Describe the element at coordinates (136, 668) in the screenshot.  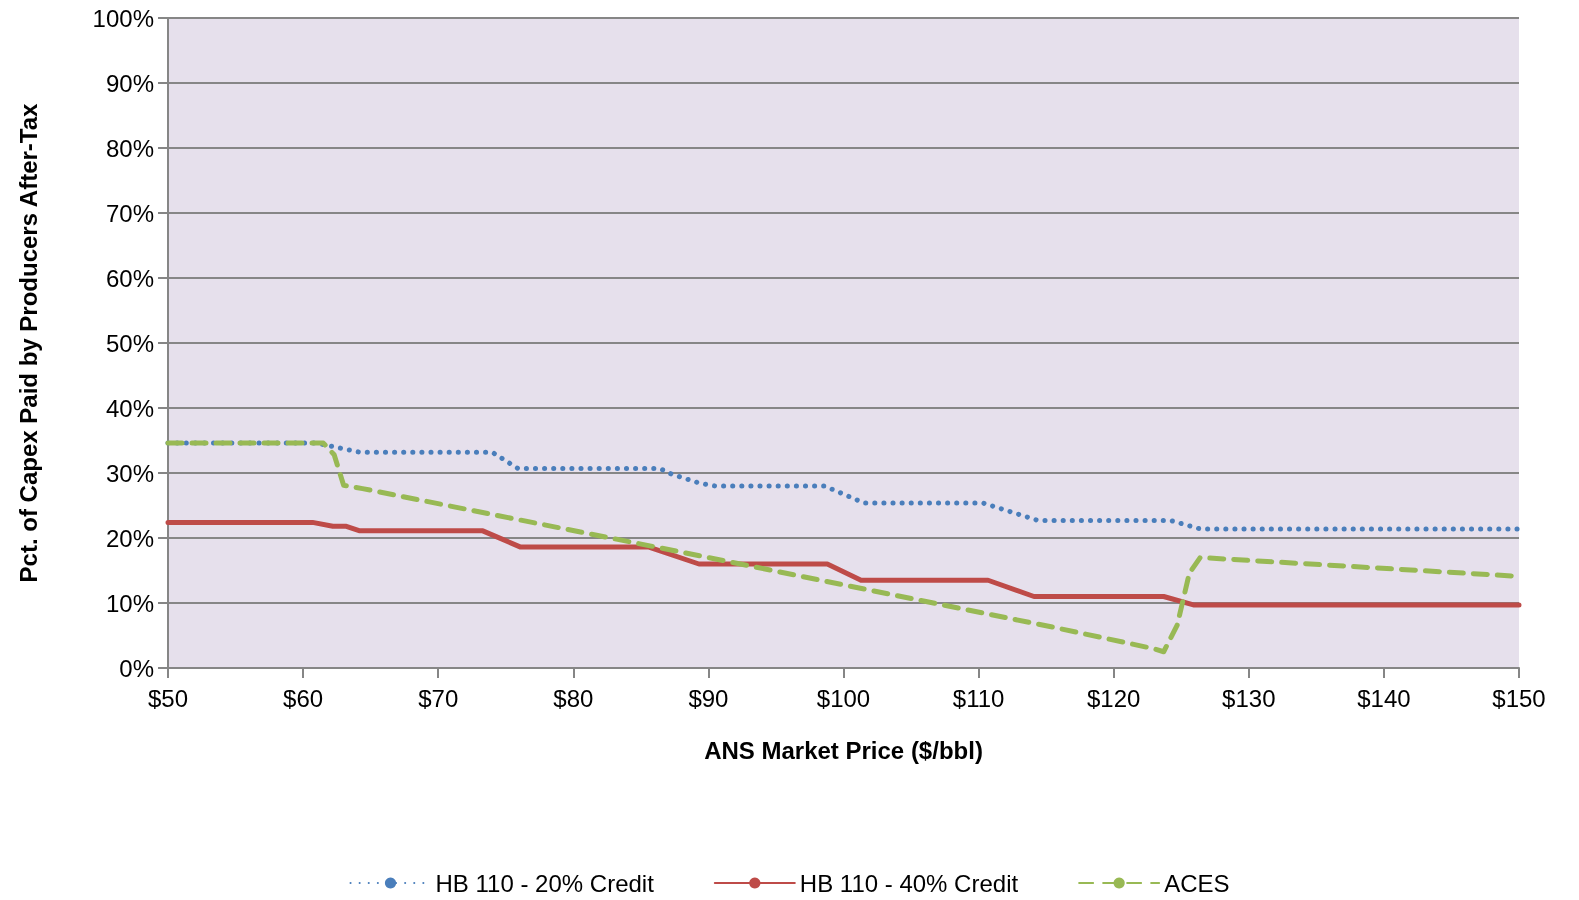
I see `y-tick-label: 0%` at that location.